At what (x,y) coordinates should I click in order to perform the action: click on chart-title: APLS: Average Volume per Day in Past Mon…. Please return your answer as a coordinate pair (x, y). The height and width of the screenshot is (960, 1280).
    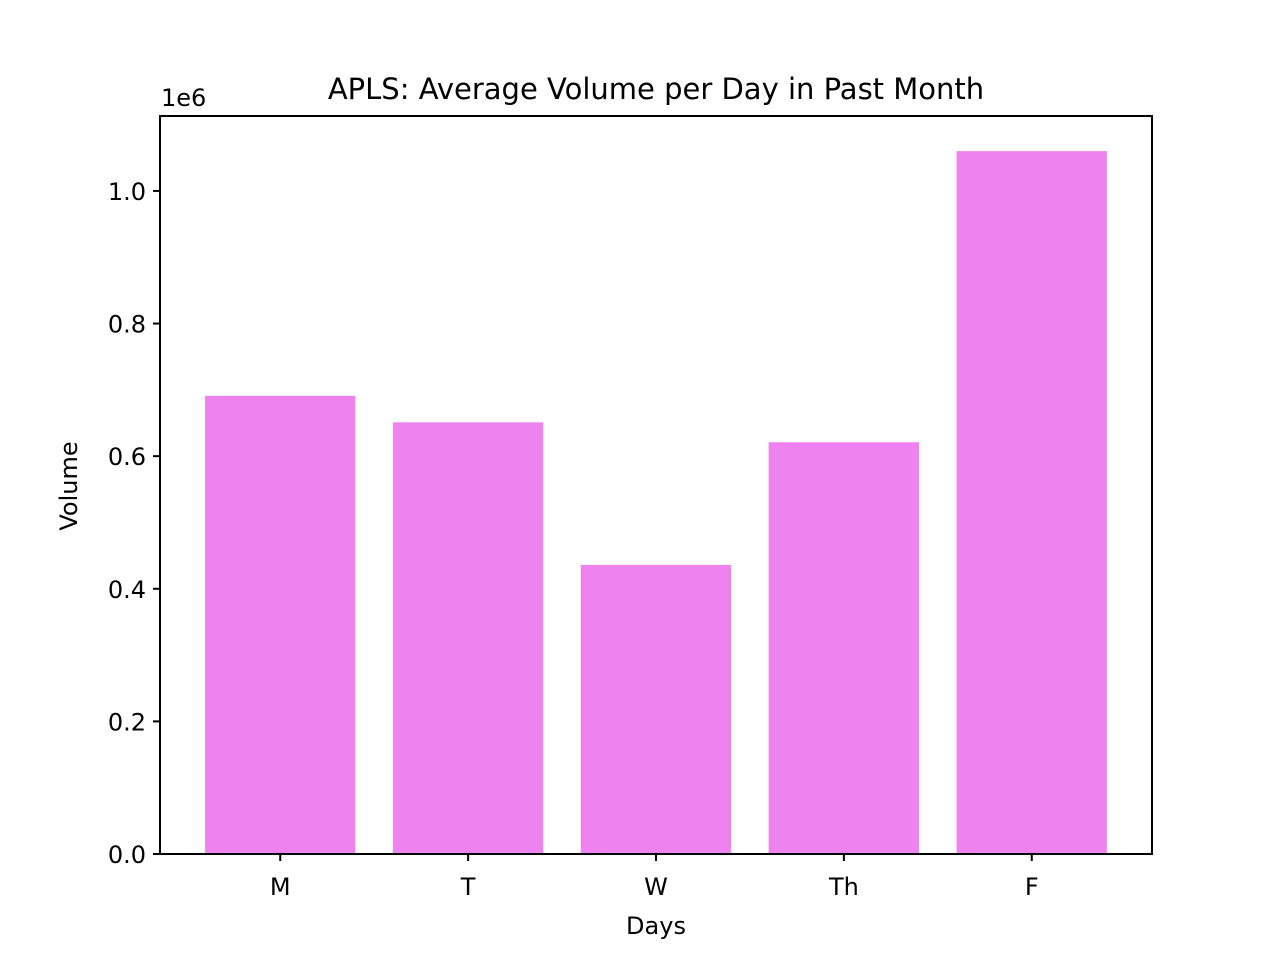
    Looking at the image, I should click on (656, 89).